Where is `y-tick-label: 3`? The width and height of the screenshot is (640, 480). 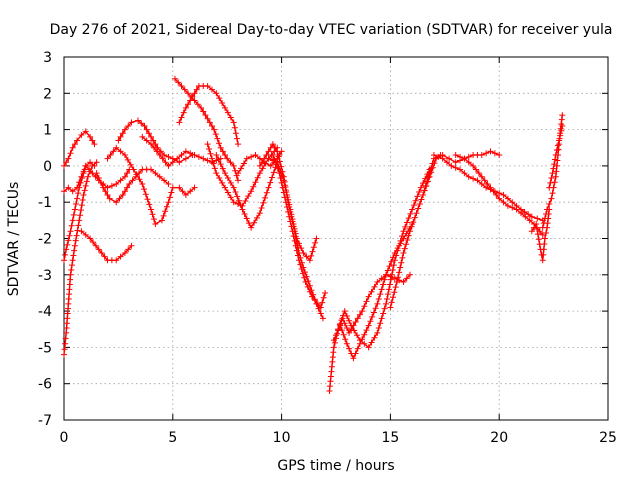
y-tick-label: 3 is located at coordinates (47, 58).